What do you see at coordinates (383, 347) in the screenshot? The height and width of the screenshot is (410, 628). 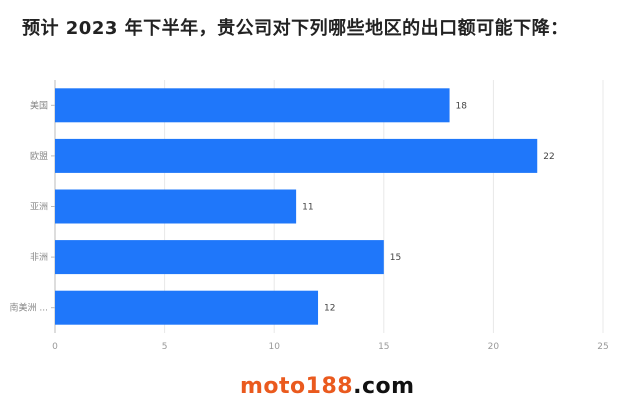 I see `x-tick-label: 15` at bounding box center [383, 347].